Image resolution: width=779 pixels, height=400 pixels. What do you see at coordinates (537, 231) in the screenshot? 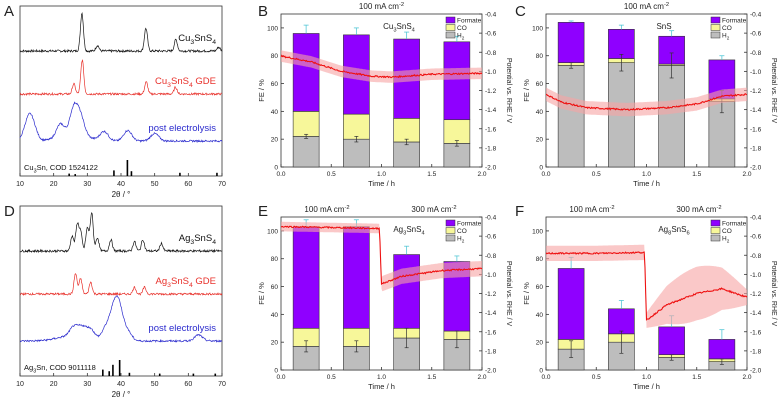
I see `y-tick-label: 100` at bounding box center [537, 231].